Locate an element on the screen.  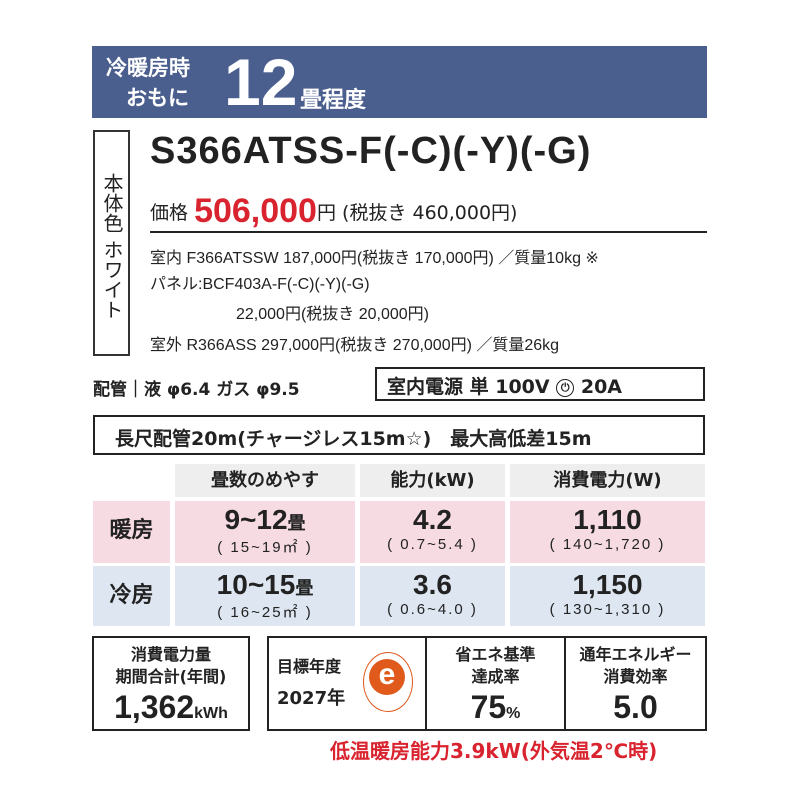
apf-label1: 通年エネルギー is located at coordinates (635, 654).